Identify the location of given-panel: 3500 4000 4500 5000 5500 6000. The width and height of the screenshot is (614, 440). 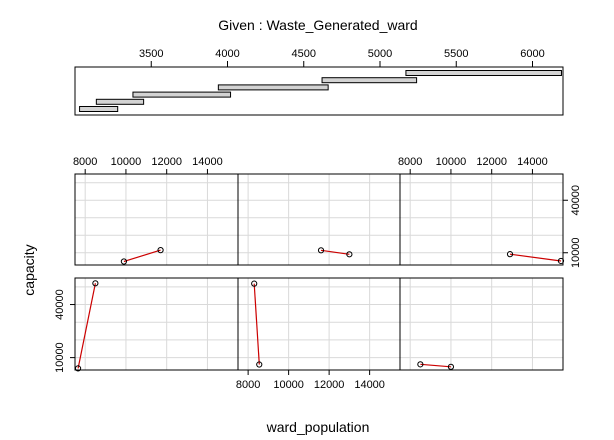
(319, 82).